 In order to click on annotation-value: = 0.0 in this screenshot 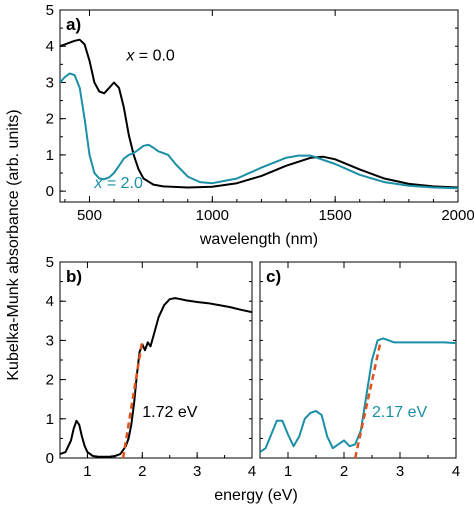, I will do `click(154, 56)`.